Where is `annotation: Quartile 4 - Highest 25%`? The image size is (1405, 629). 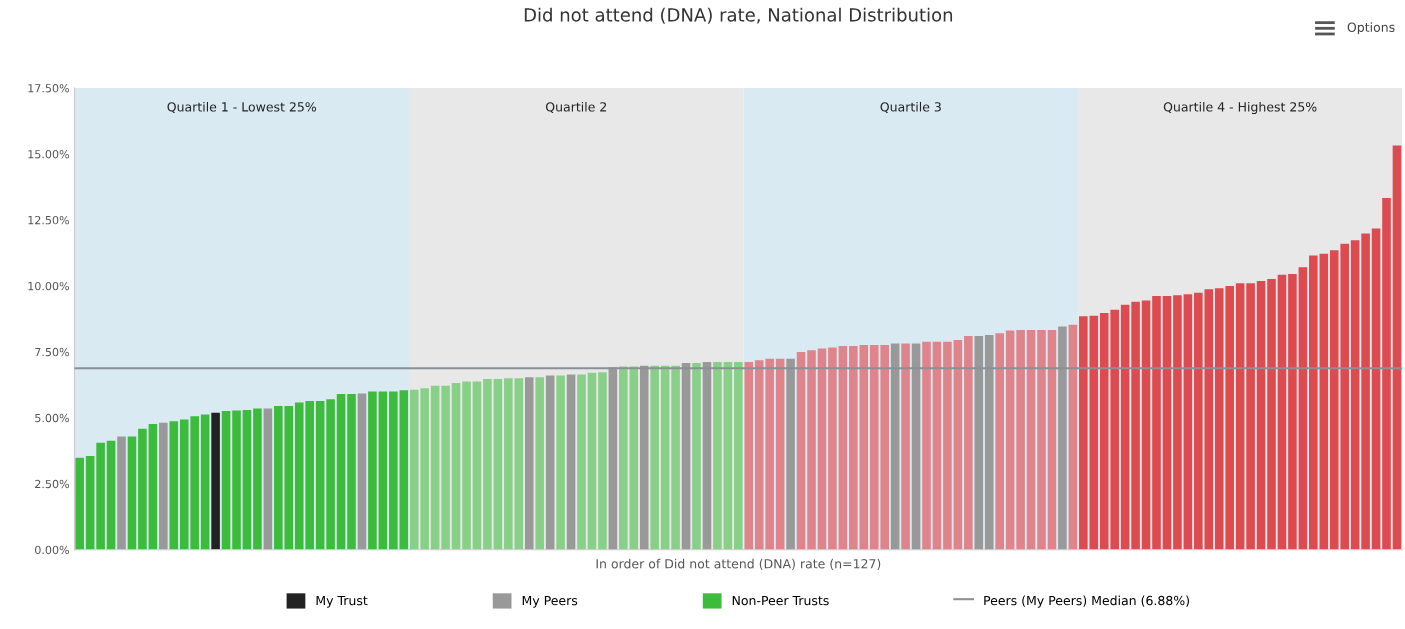
annotation: Quartile 4 - Highest 25% is located at coordinates (1240, 108).